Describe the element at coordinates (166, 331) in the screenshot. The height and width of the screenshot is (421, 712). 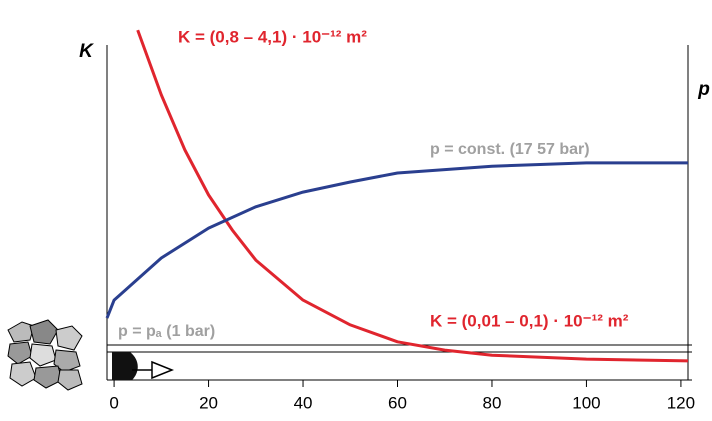
I see `annotation: p = pₐ (1 bar)` at that location.